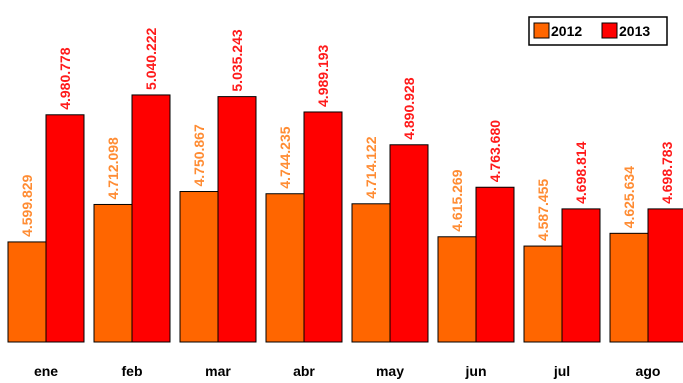 The height and width of the screenshot is (383, 683). What do you see at coordinates (218, 371) in the screenshot?
I see `category-label-mar: mar` at bounding box center [218, 371].